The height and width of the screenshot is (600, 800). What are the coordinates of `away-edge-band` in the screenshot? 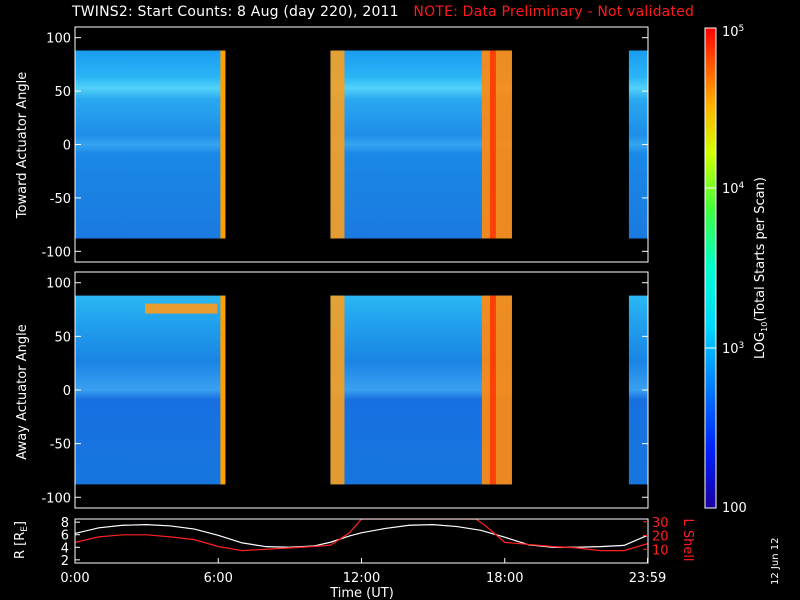 It's located at (223, 390).